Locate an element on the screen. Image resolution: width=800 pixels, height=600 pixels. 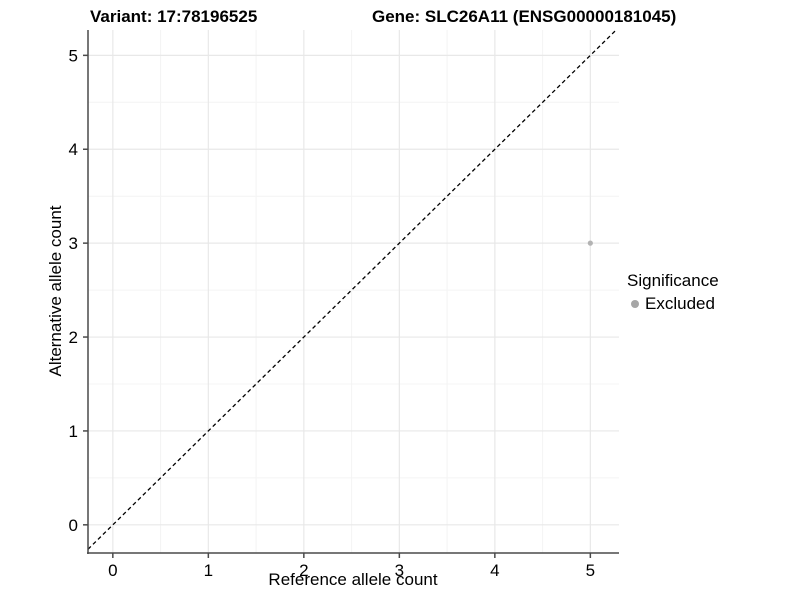
y-axis-title: Alternative allele count is located at coordinates (55, 291).